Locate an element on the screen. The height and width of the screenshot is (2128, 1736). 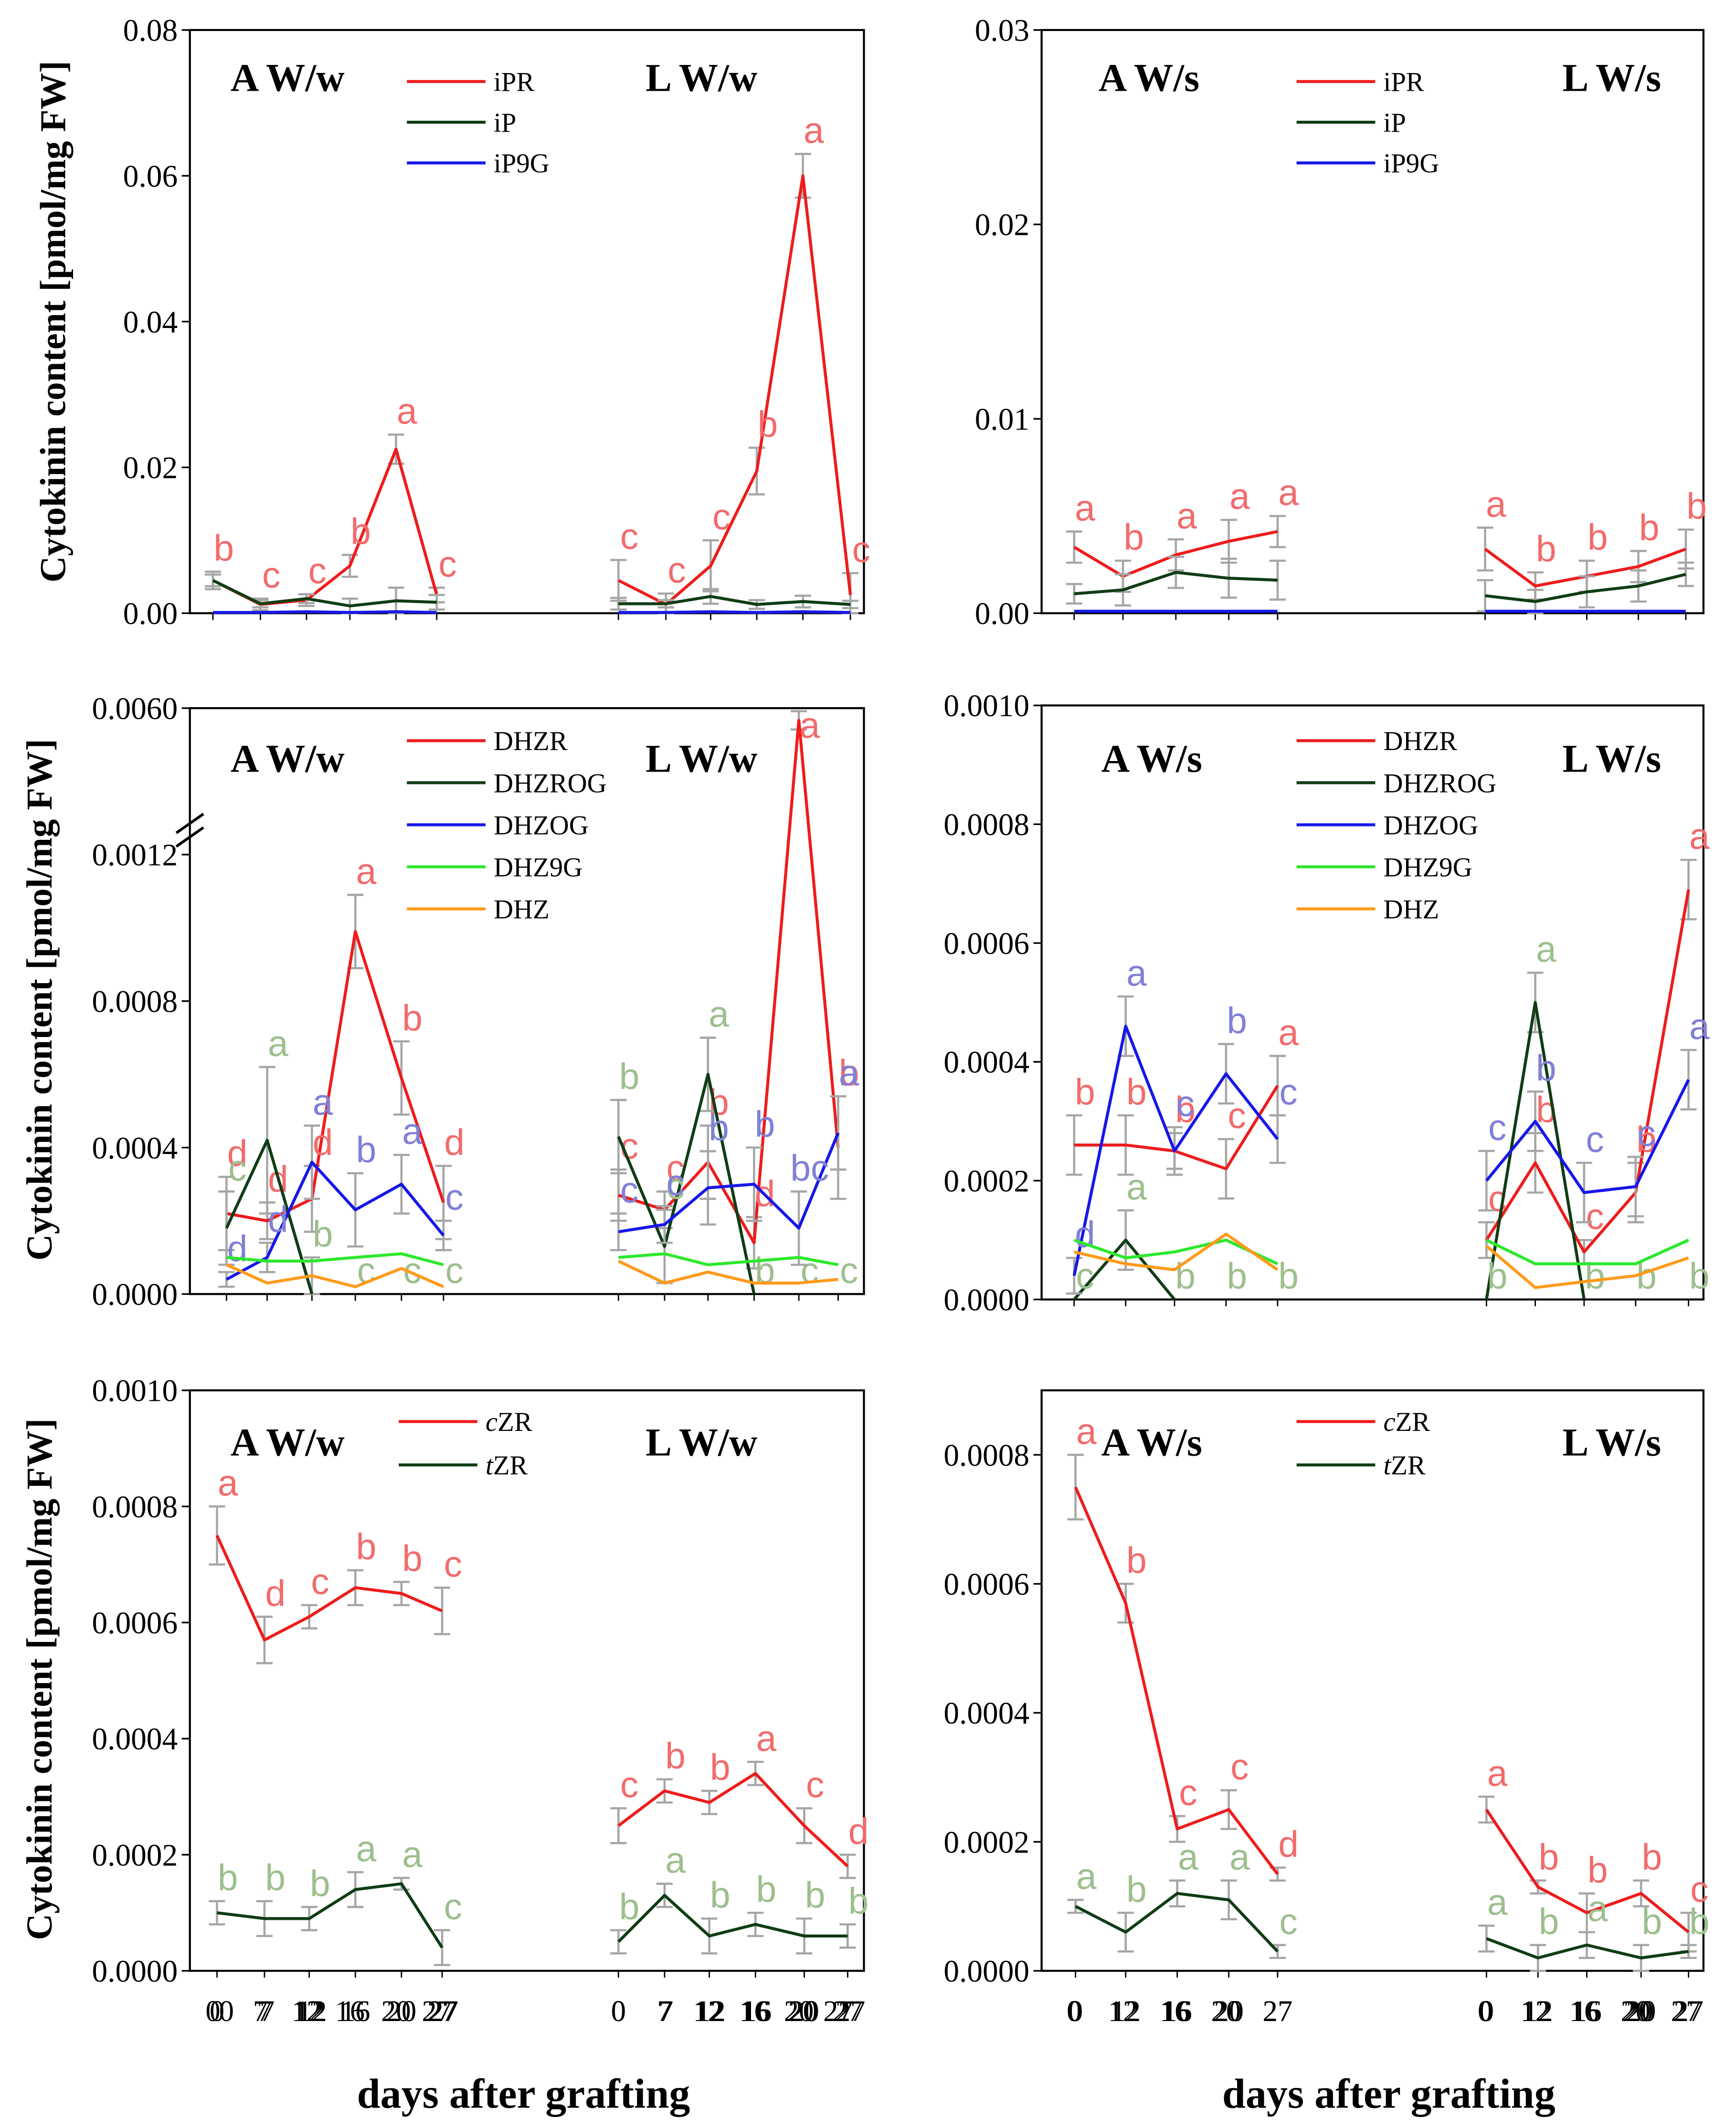
series-line-dhz-l is located at coordinates (1587, 1267).